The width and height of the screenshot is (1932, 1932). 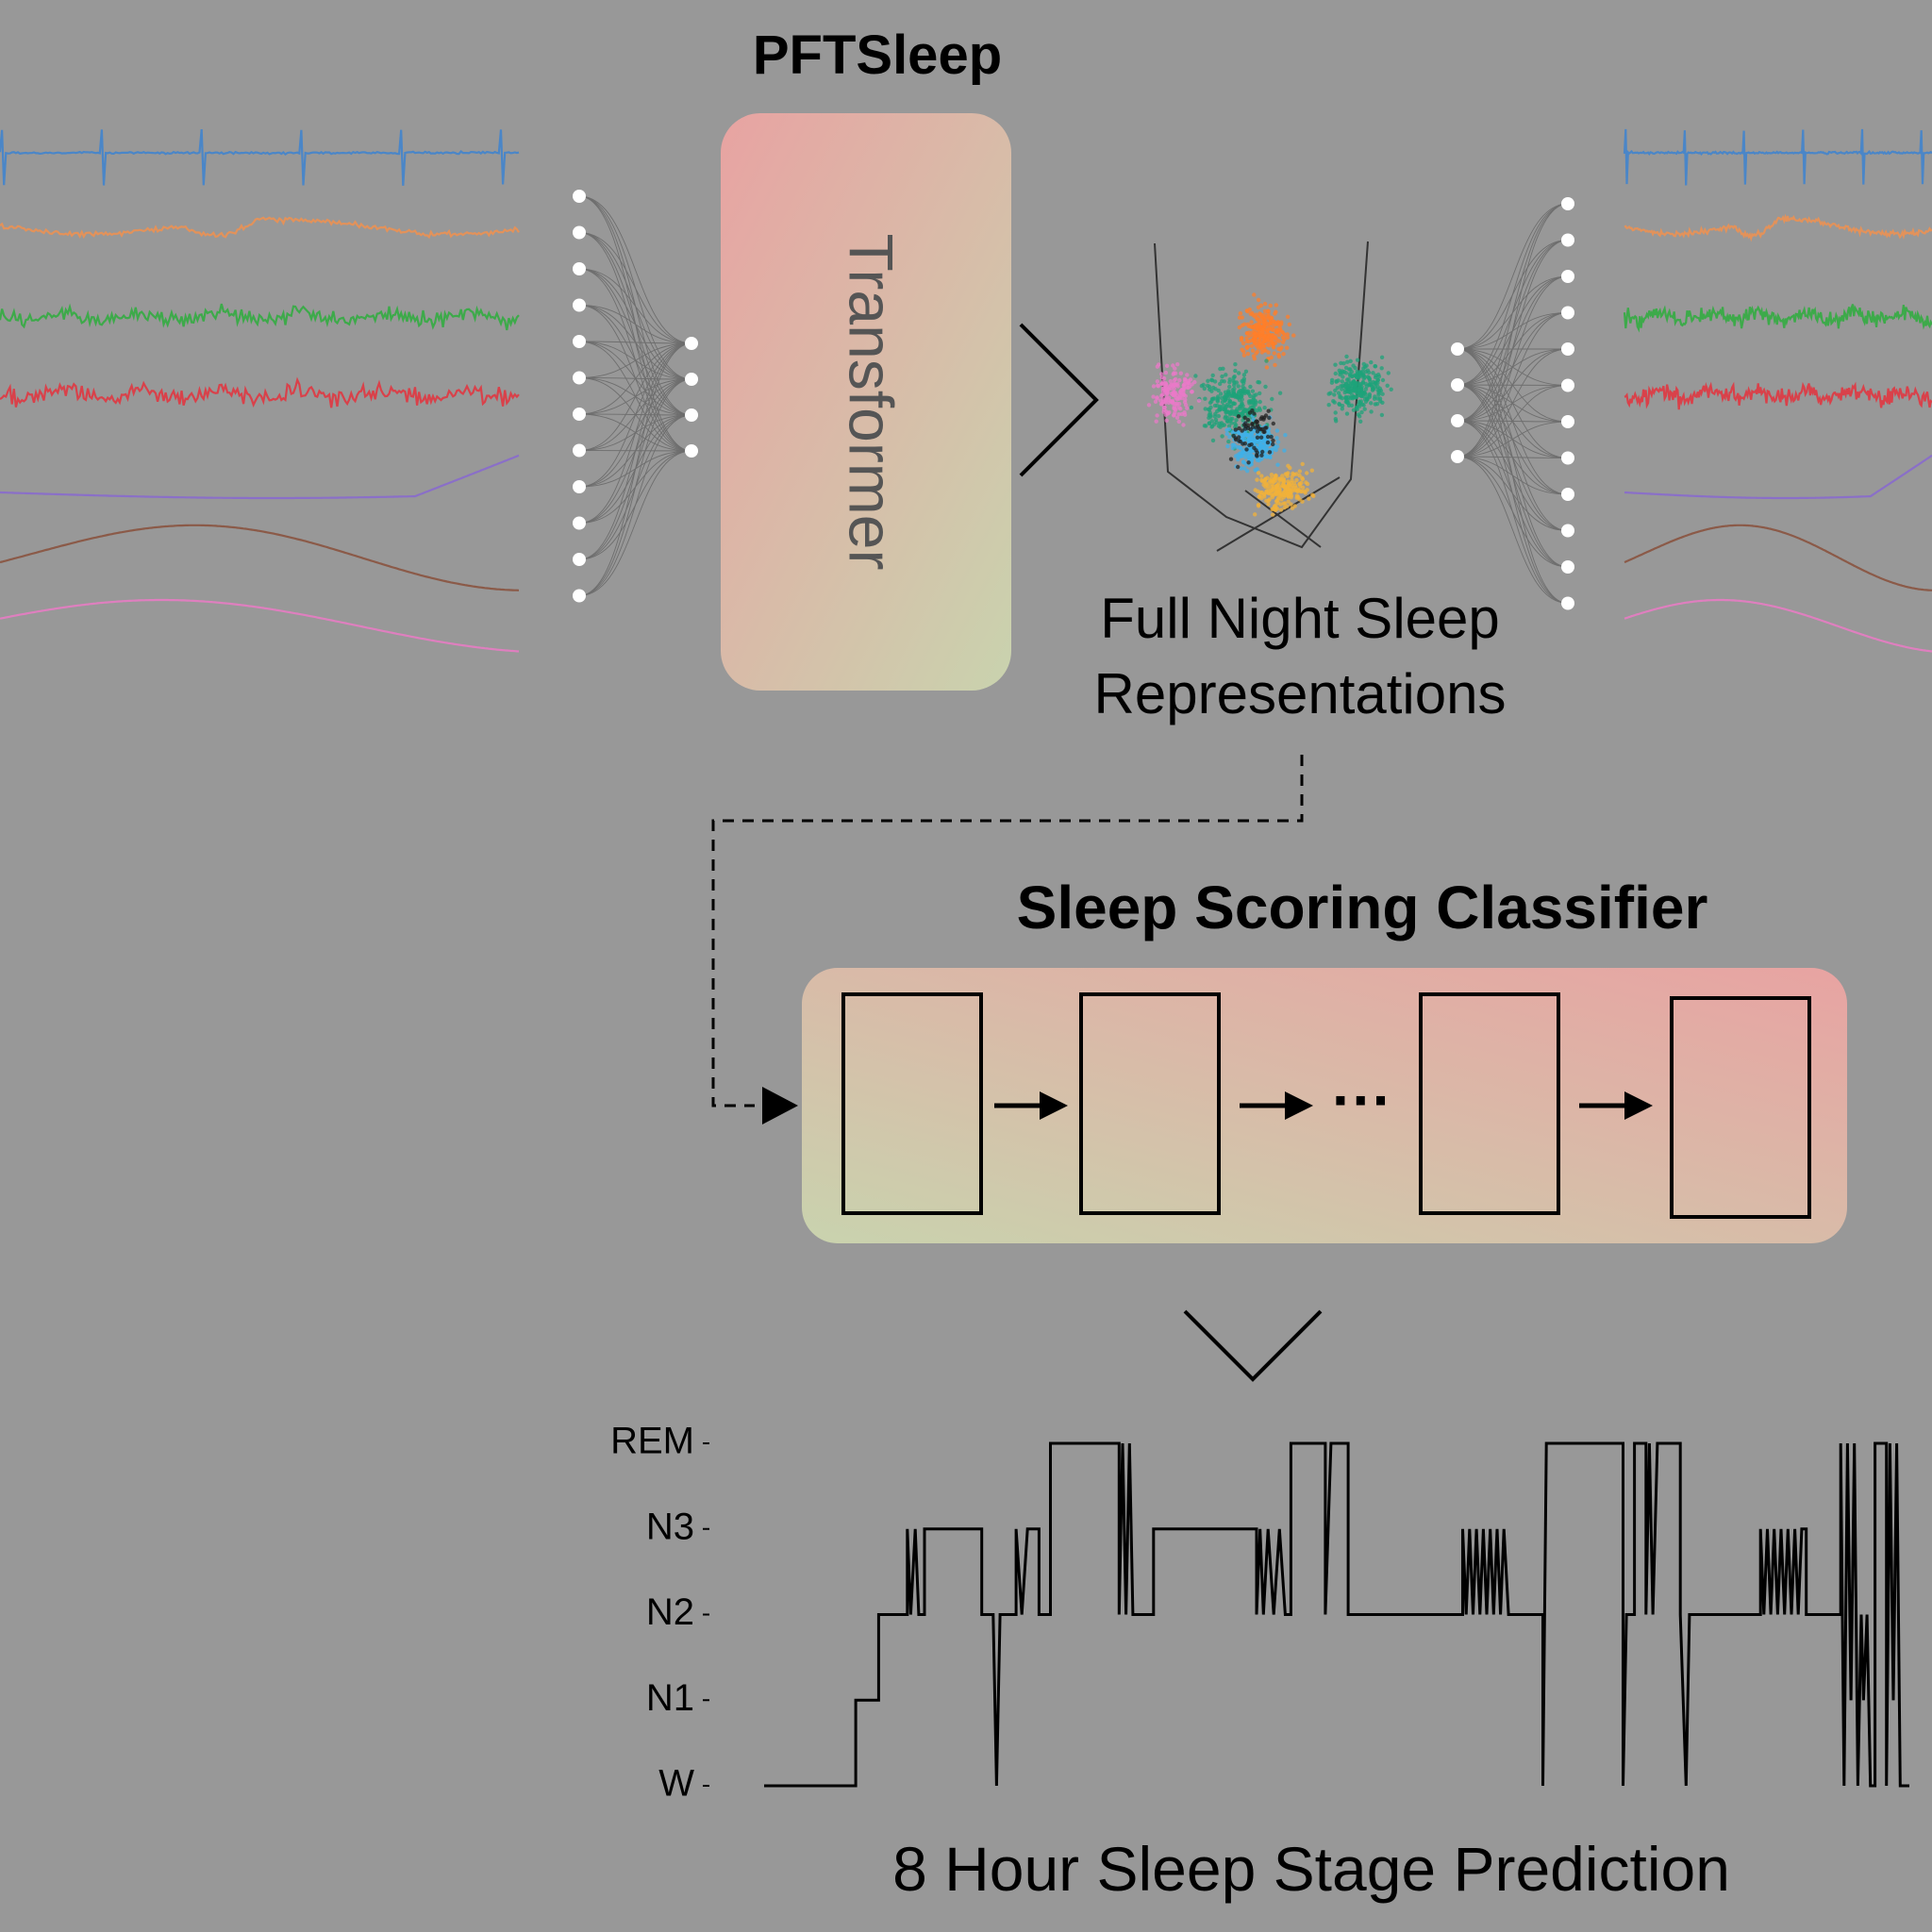 What do you see at coordinates (1362, 1100) in the screenshot?
I see `classifier-ellipsis: ···` at bounding box center [1362, 1100].